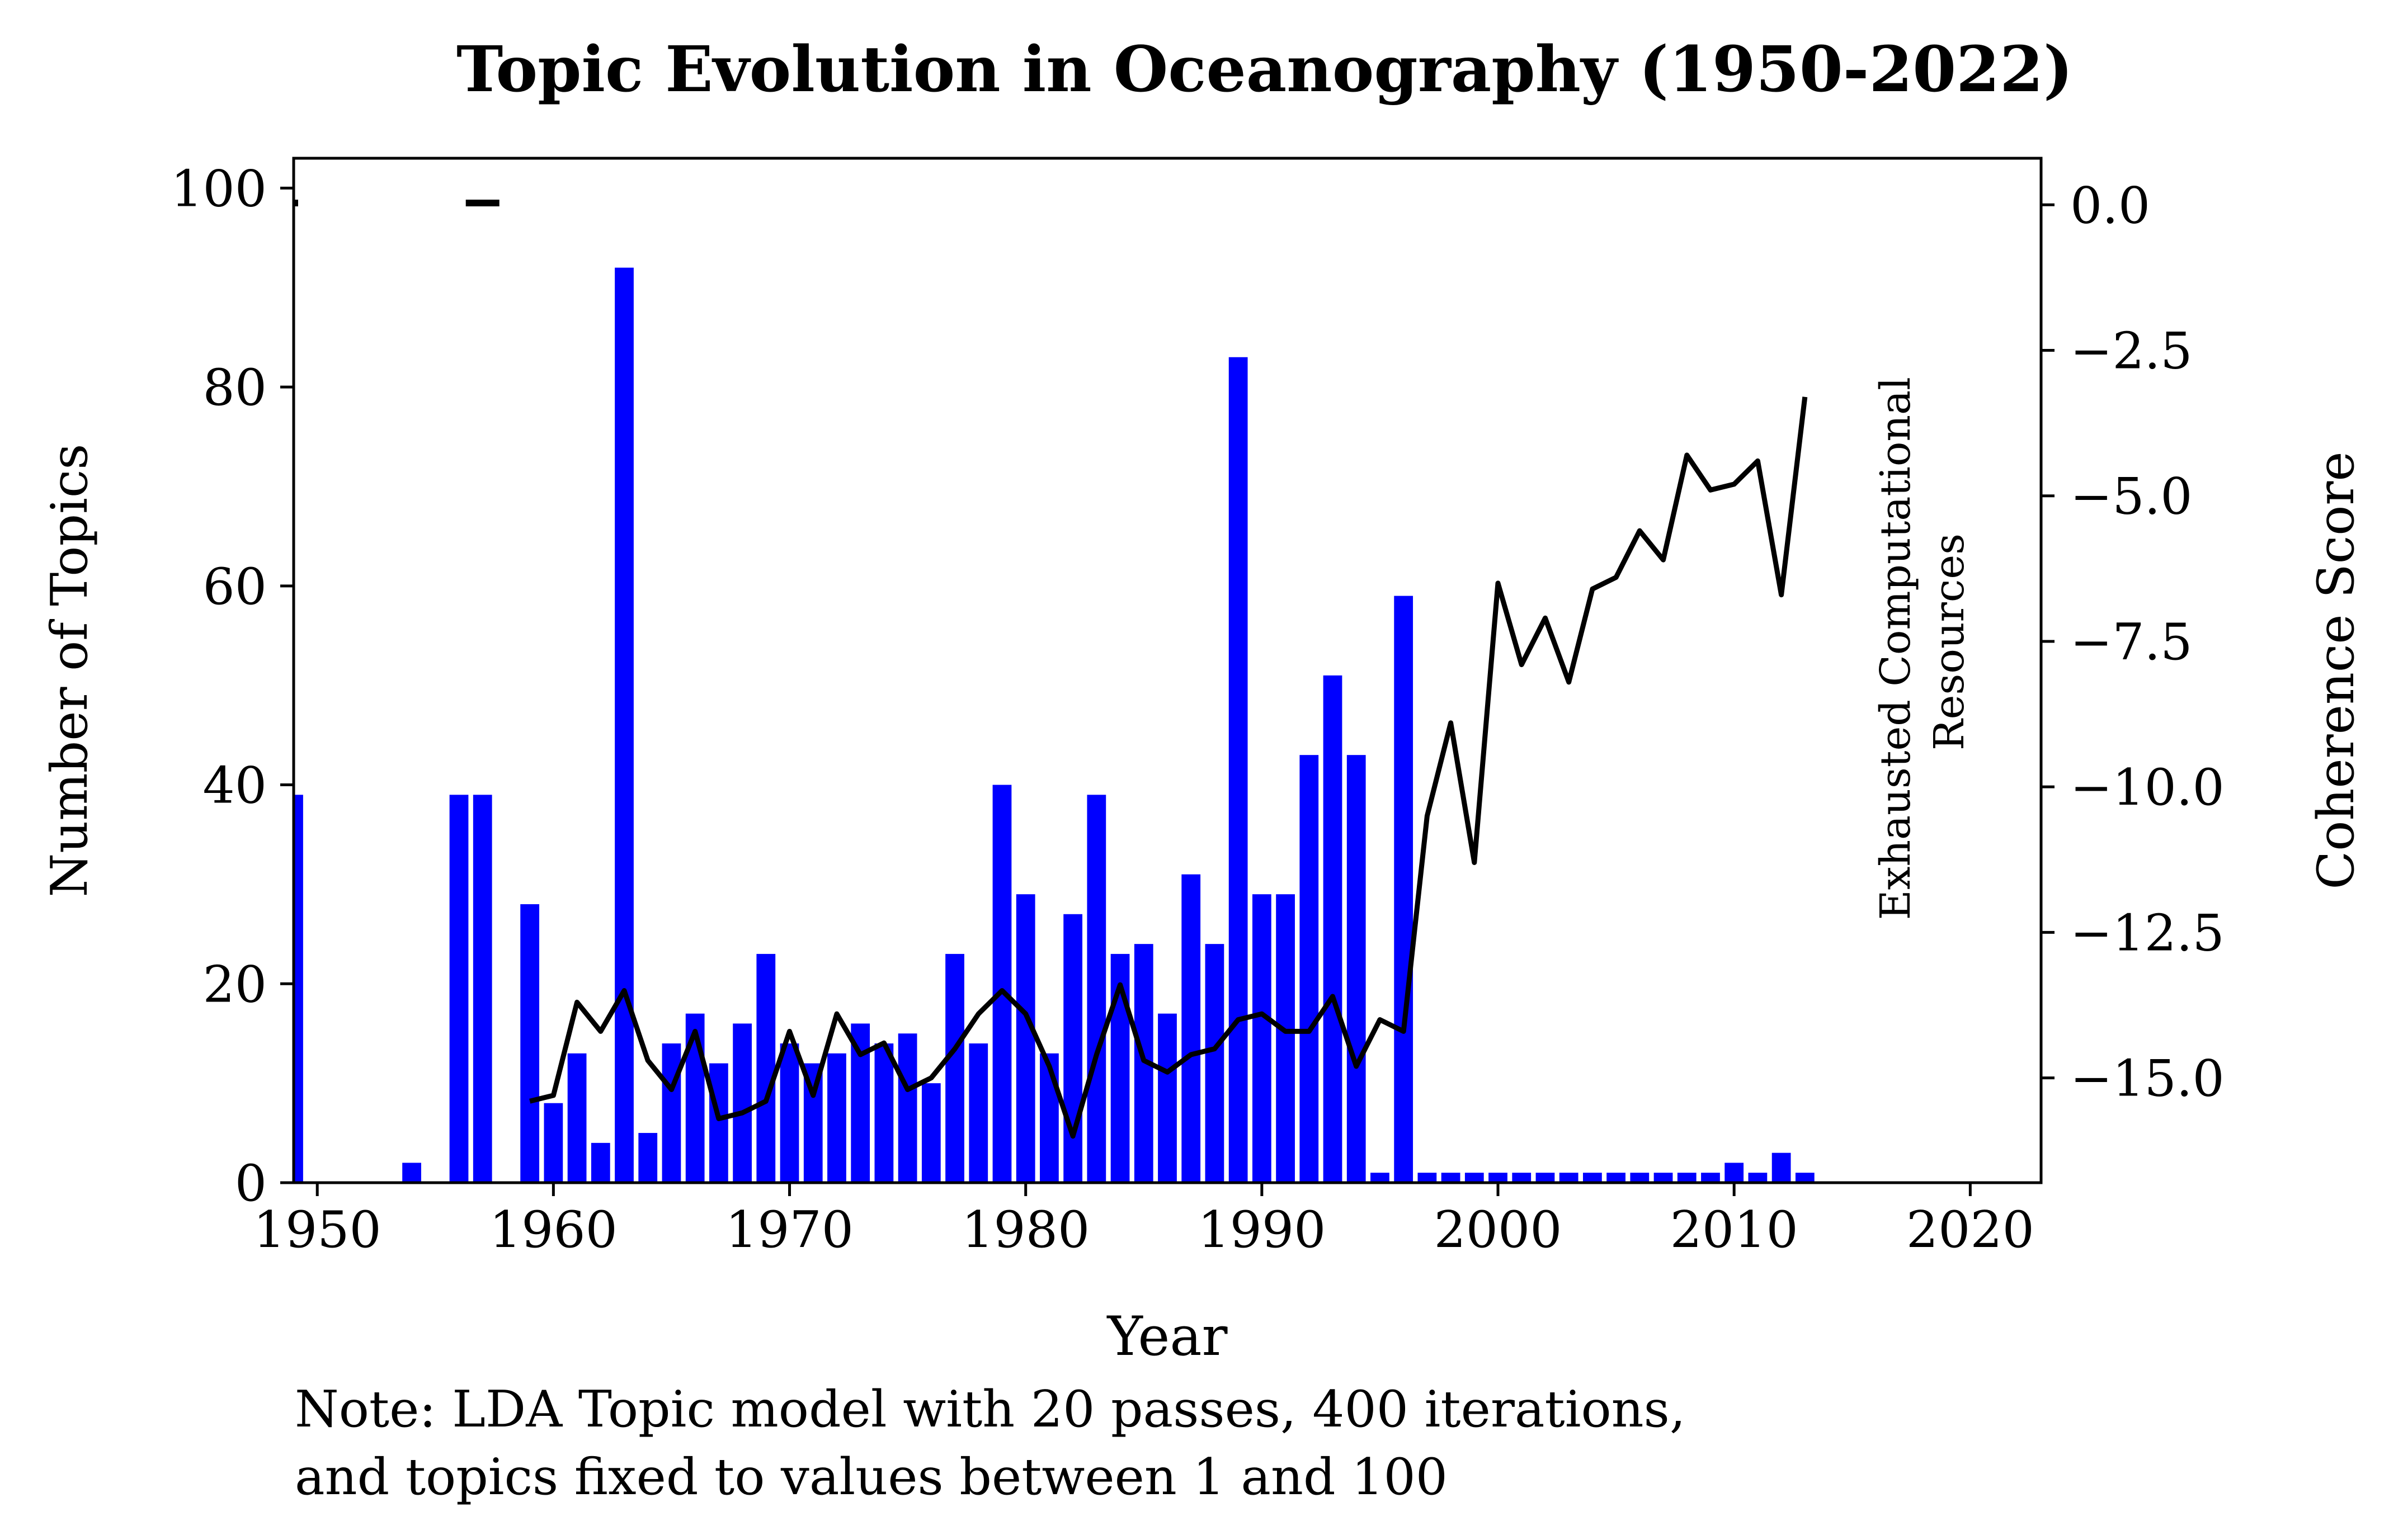 Image resolution: width=2389 pixels, height=1540 pixels. What do you see at coordinates (931, 1133) in the screenshot?
I see `bar-1976` at bounding box center [931, 1133].